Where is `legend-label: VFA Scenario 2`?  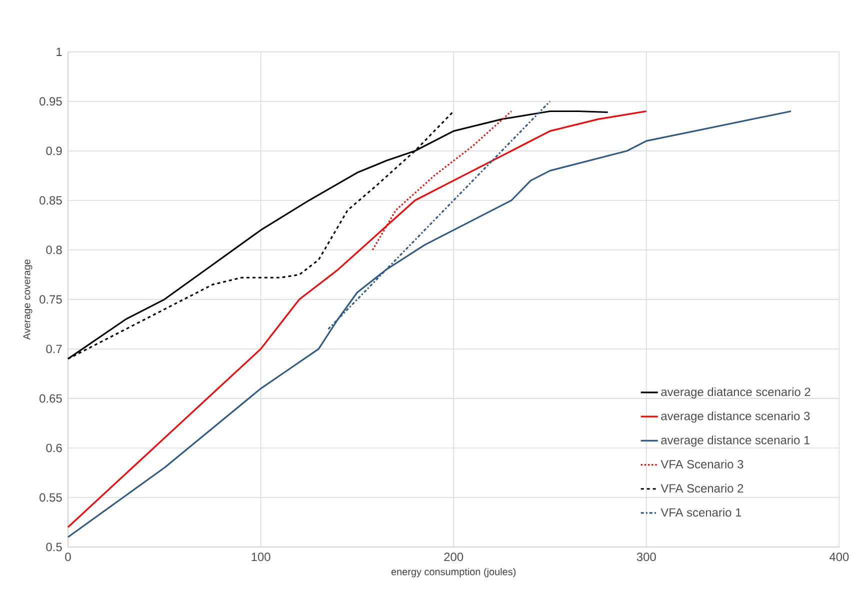 legend-label: VFA Scenario 2 is located at coordinates (702, 488).